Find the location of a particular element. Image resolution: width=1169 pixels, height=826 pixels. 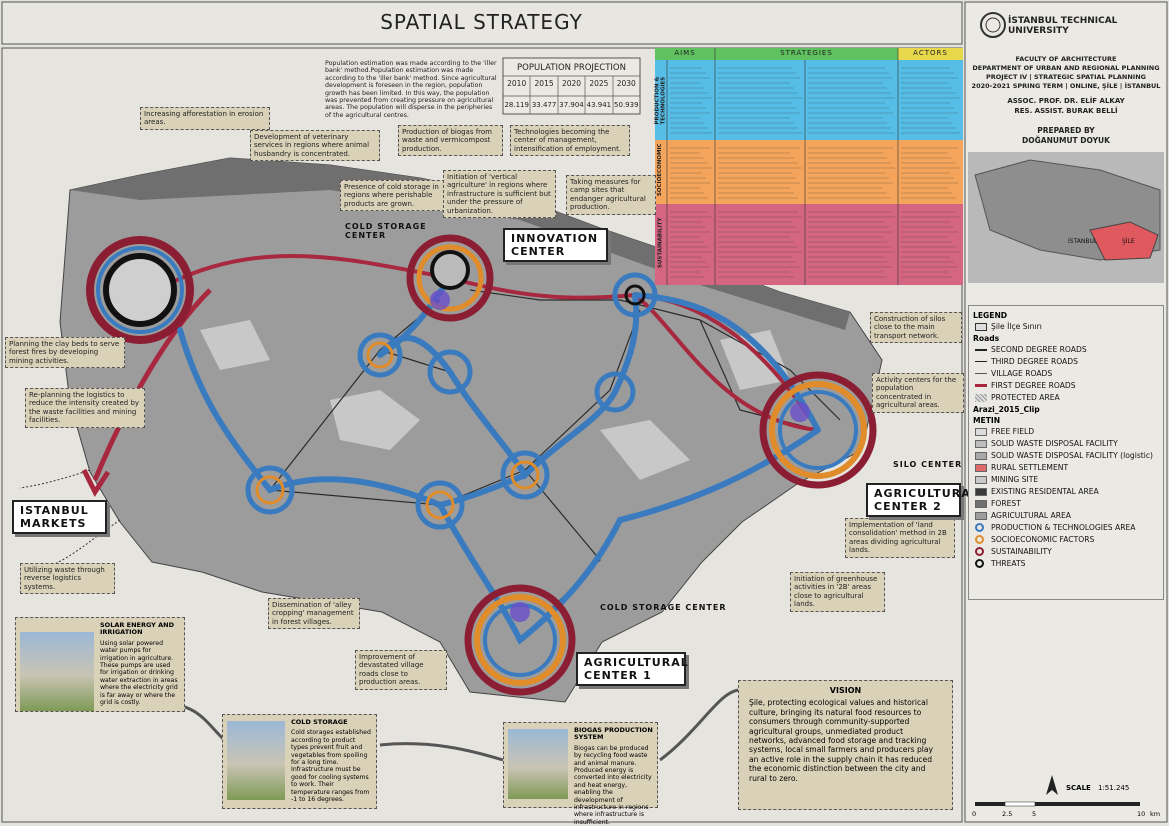

legend-item: SOLID WASTE DISPOSAL FACILITY (logistic) is located at coordinates (1066, 456).